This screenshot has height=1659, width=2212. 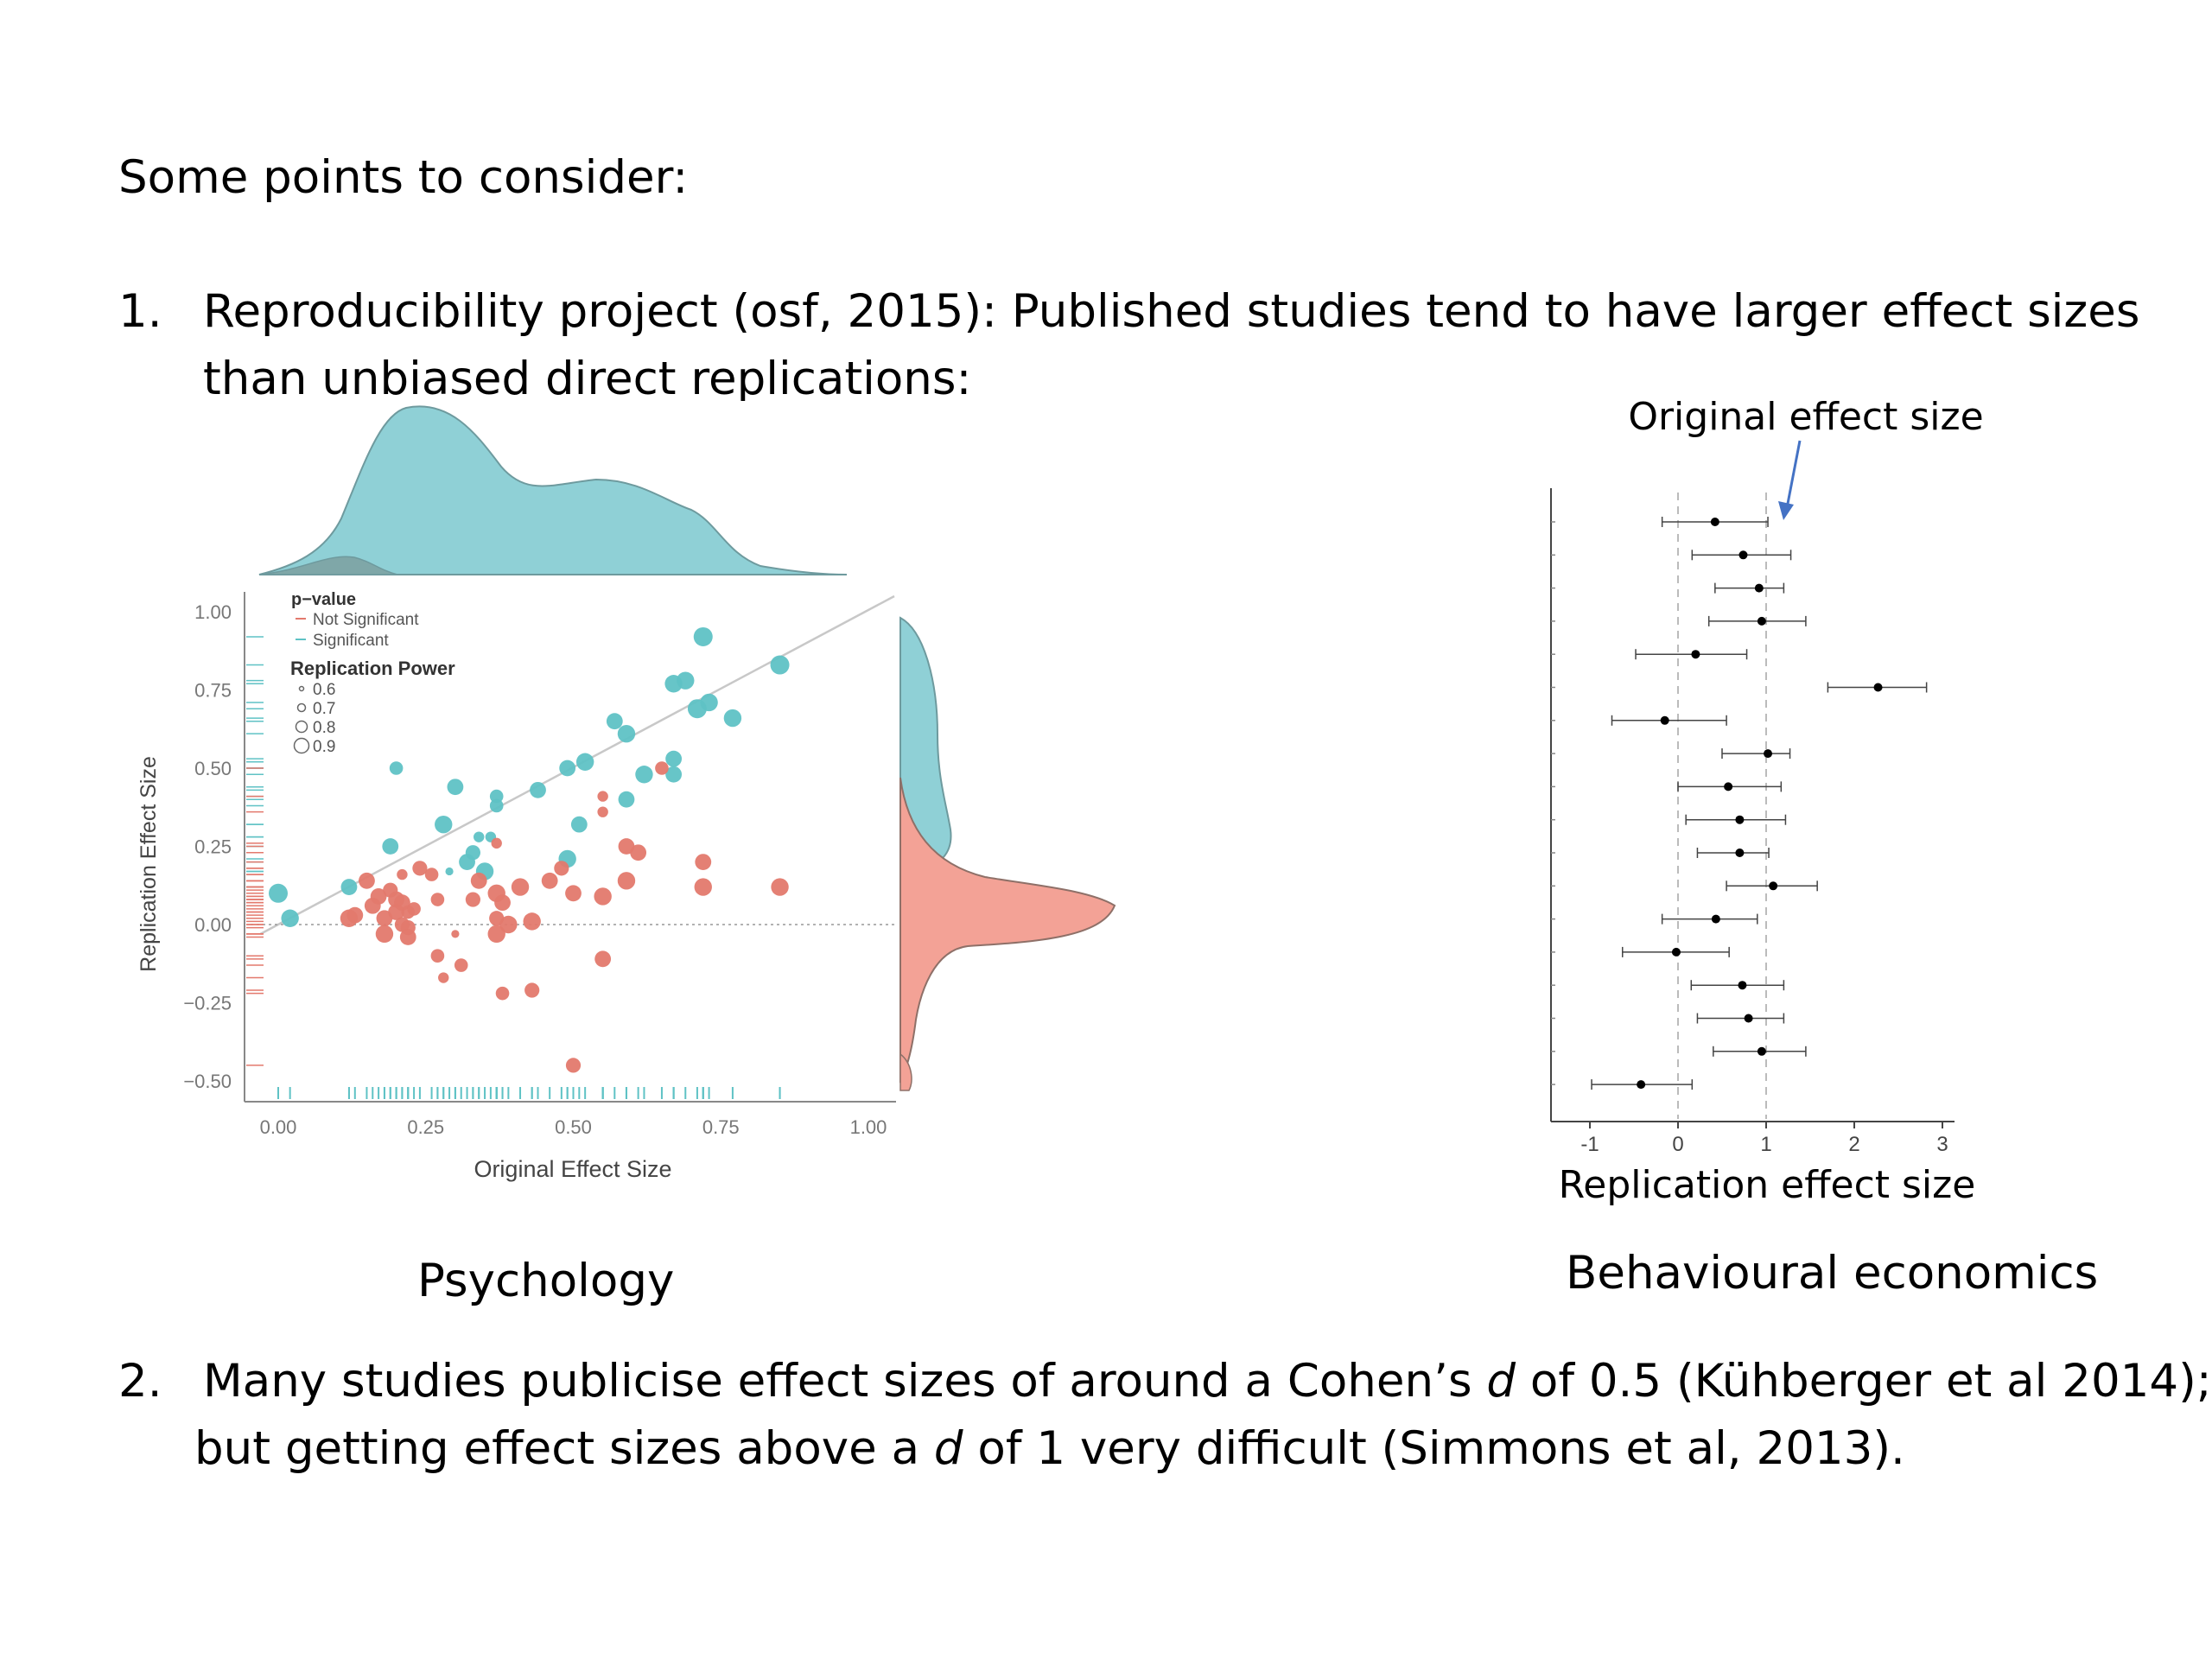 I want to click on legend-power-title: Replication Power, so click(x=372, y=668).